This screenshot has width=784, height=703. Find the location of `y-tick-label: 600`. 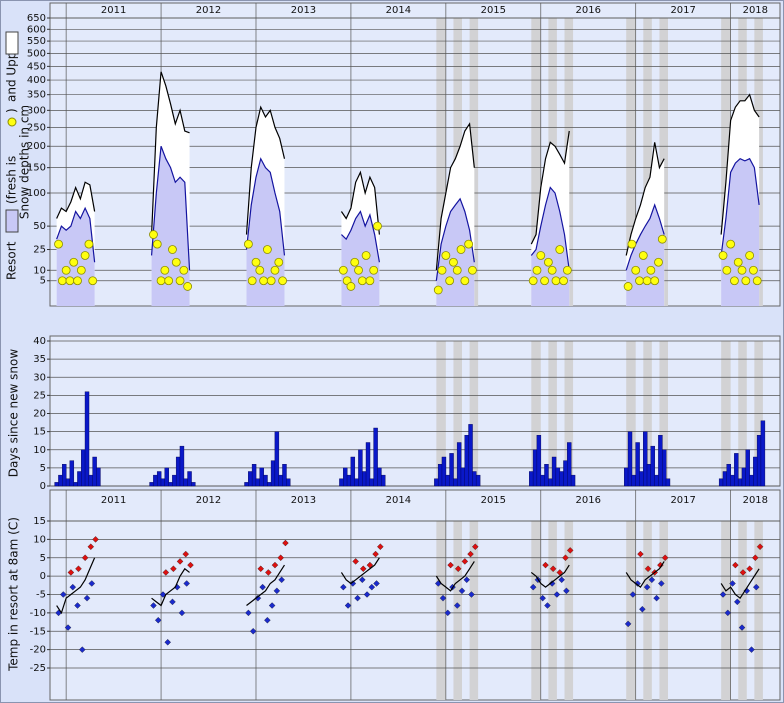

y-tick-label: 600 is located at coordinates (36, 29).